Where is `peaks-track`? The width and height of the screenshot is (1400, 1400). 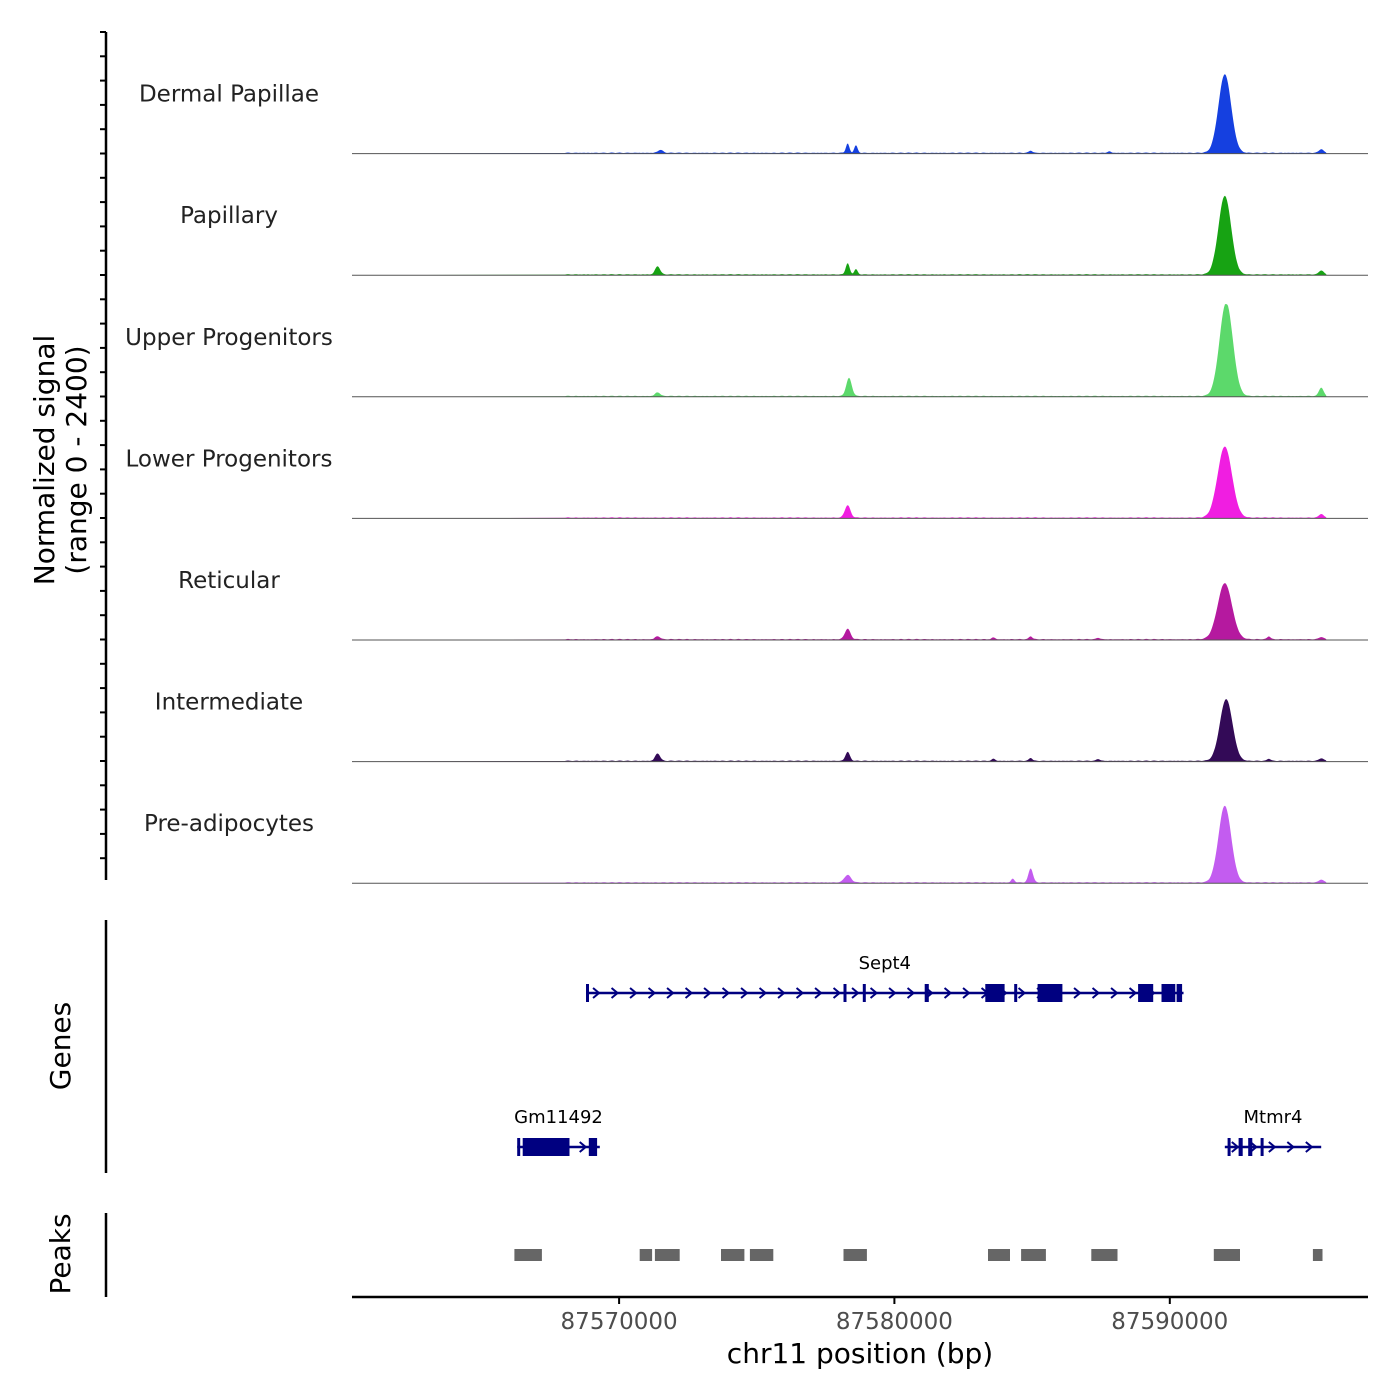
peaks-track is located at coordinates (713, 1255).